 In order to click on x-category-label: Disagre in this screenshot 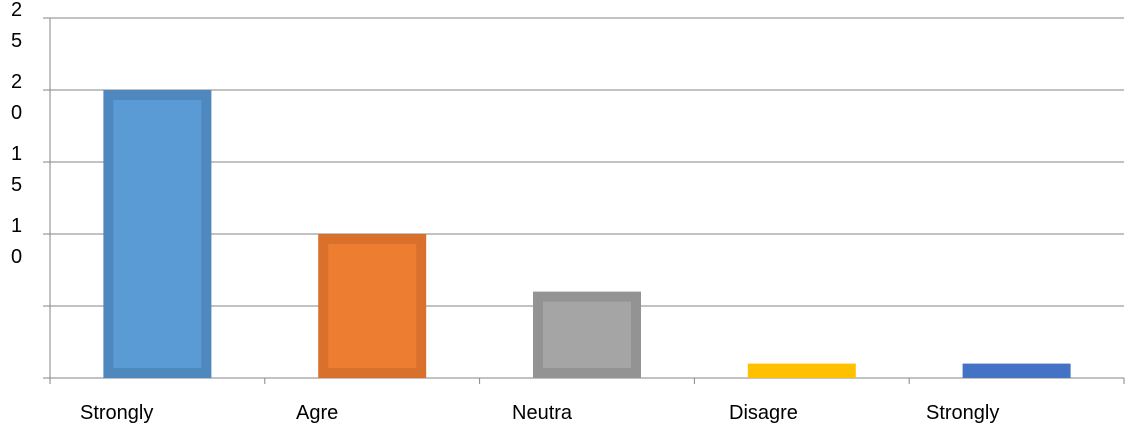, I will do `click(763, 413)`.